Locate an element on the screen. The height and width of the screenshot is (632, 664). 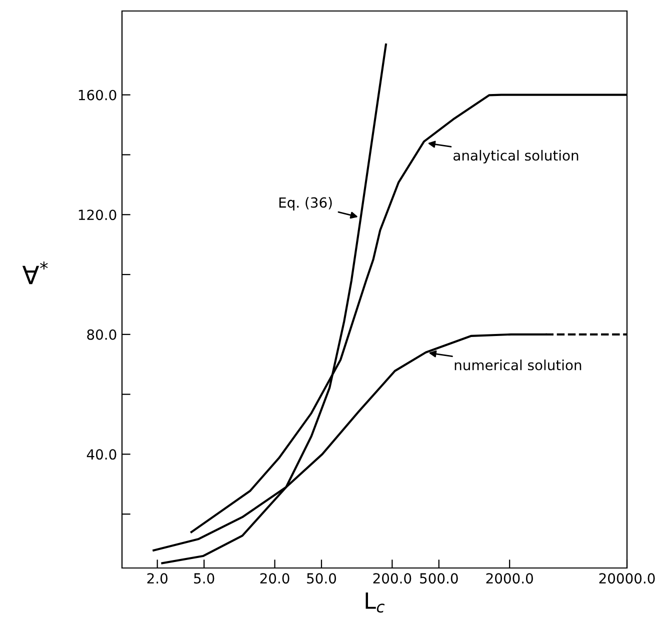
y-tick-label: 120.0 is located at coordinates (97, 215).